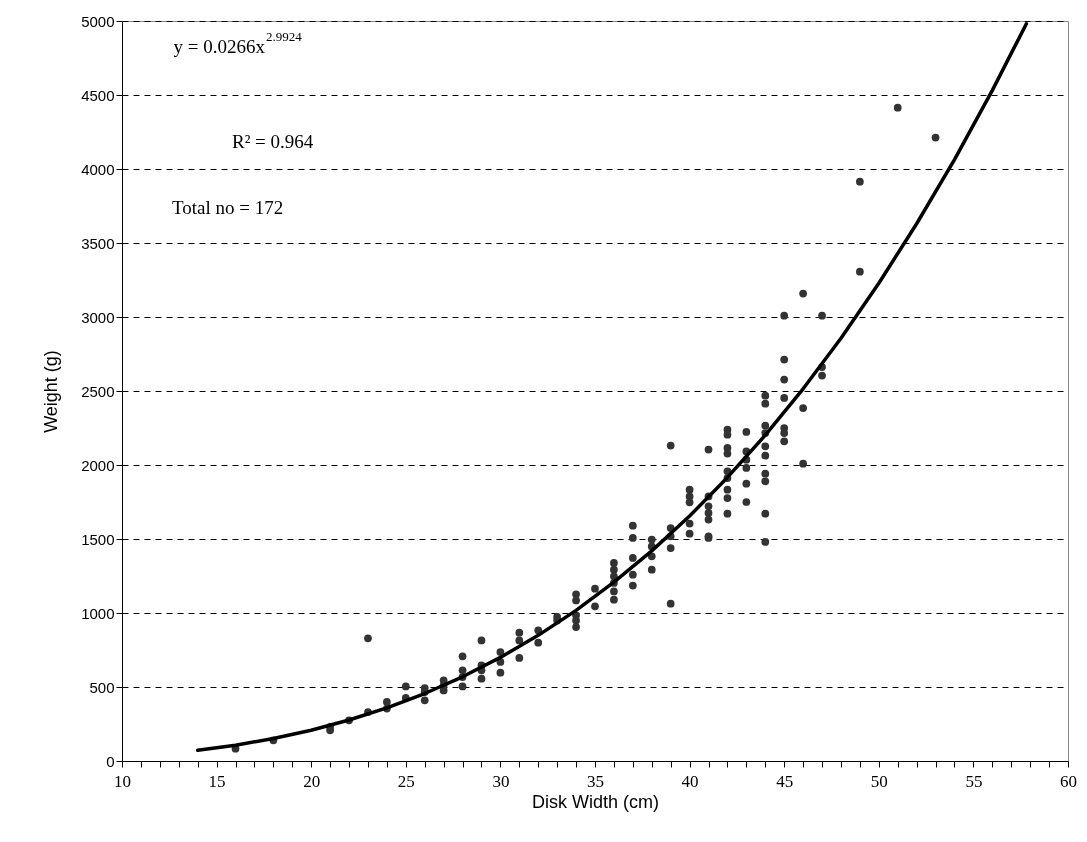 The image size is (1087, 842). What do you see at coordinates (595, 781) in the screenshot?
I see `x-tick-label: 35` at bounding box center [595, 781].